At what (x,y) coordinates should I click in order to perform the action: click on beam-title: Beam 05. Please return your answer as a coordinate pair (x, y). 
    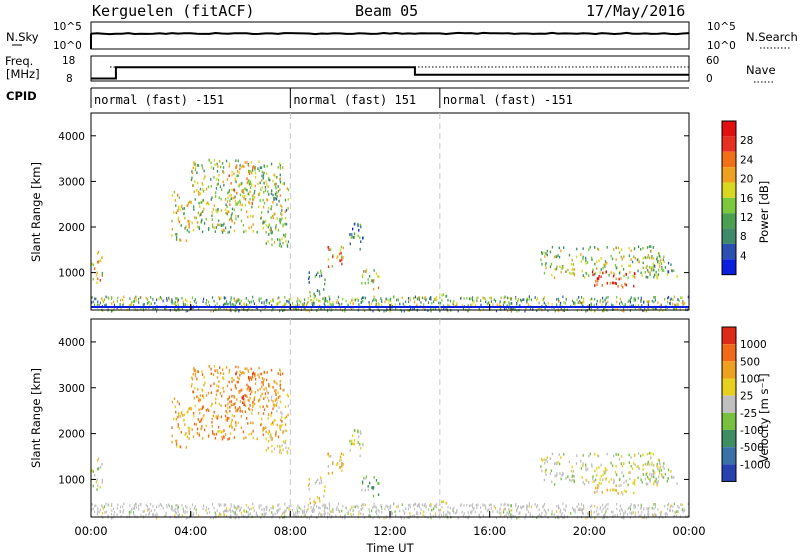
    Looking at the image, I should click on (386, 11).